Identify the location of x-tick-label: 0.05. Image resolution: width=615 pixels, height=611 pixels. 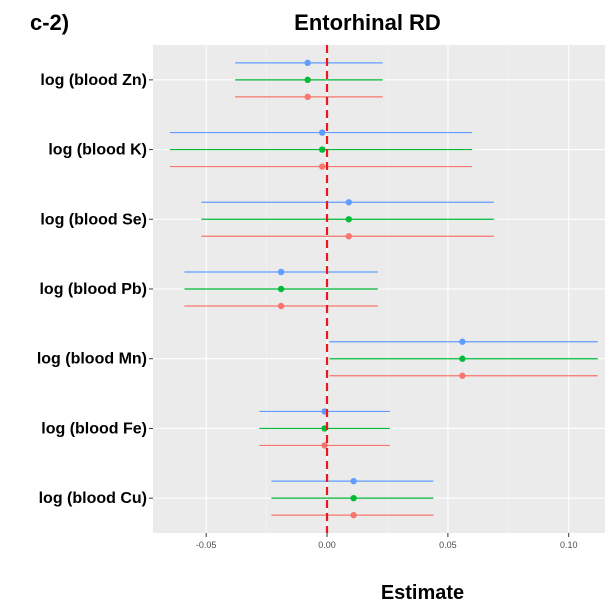
(448, 545).